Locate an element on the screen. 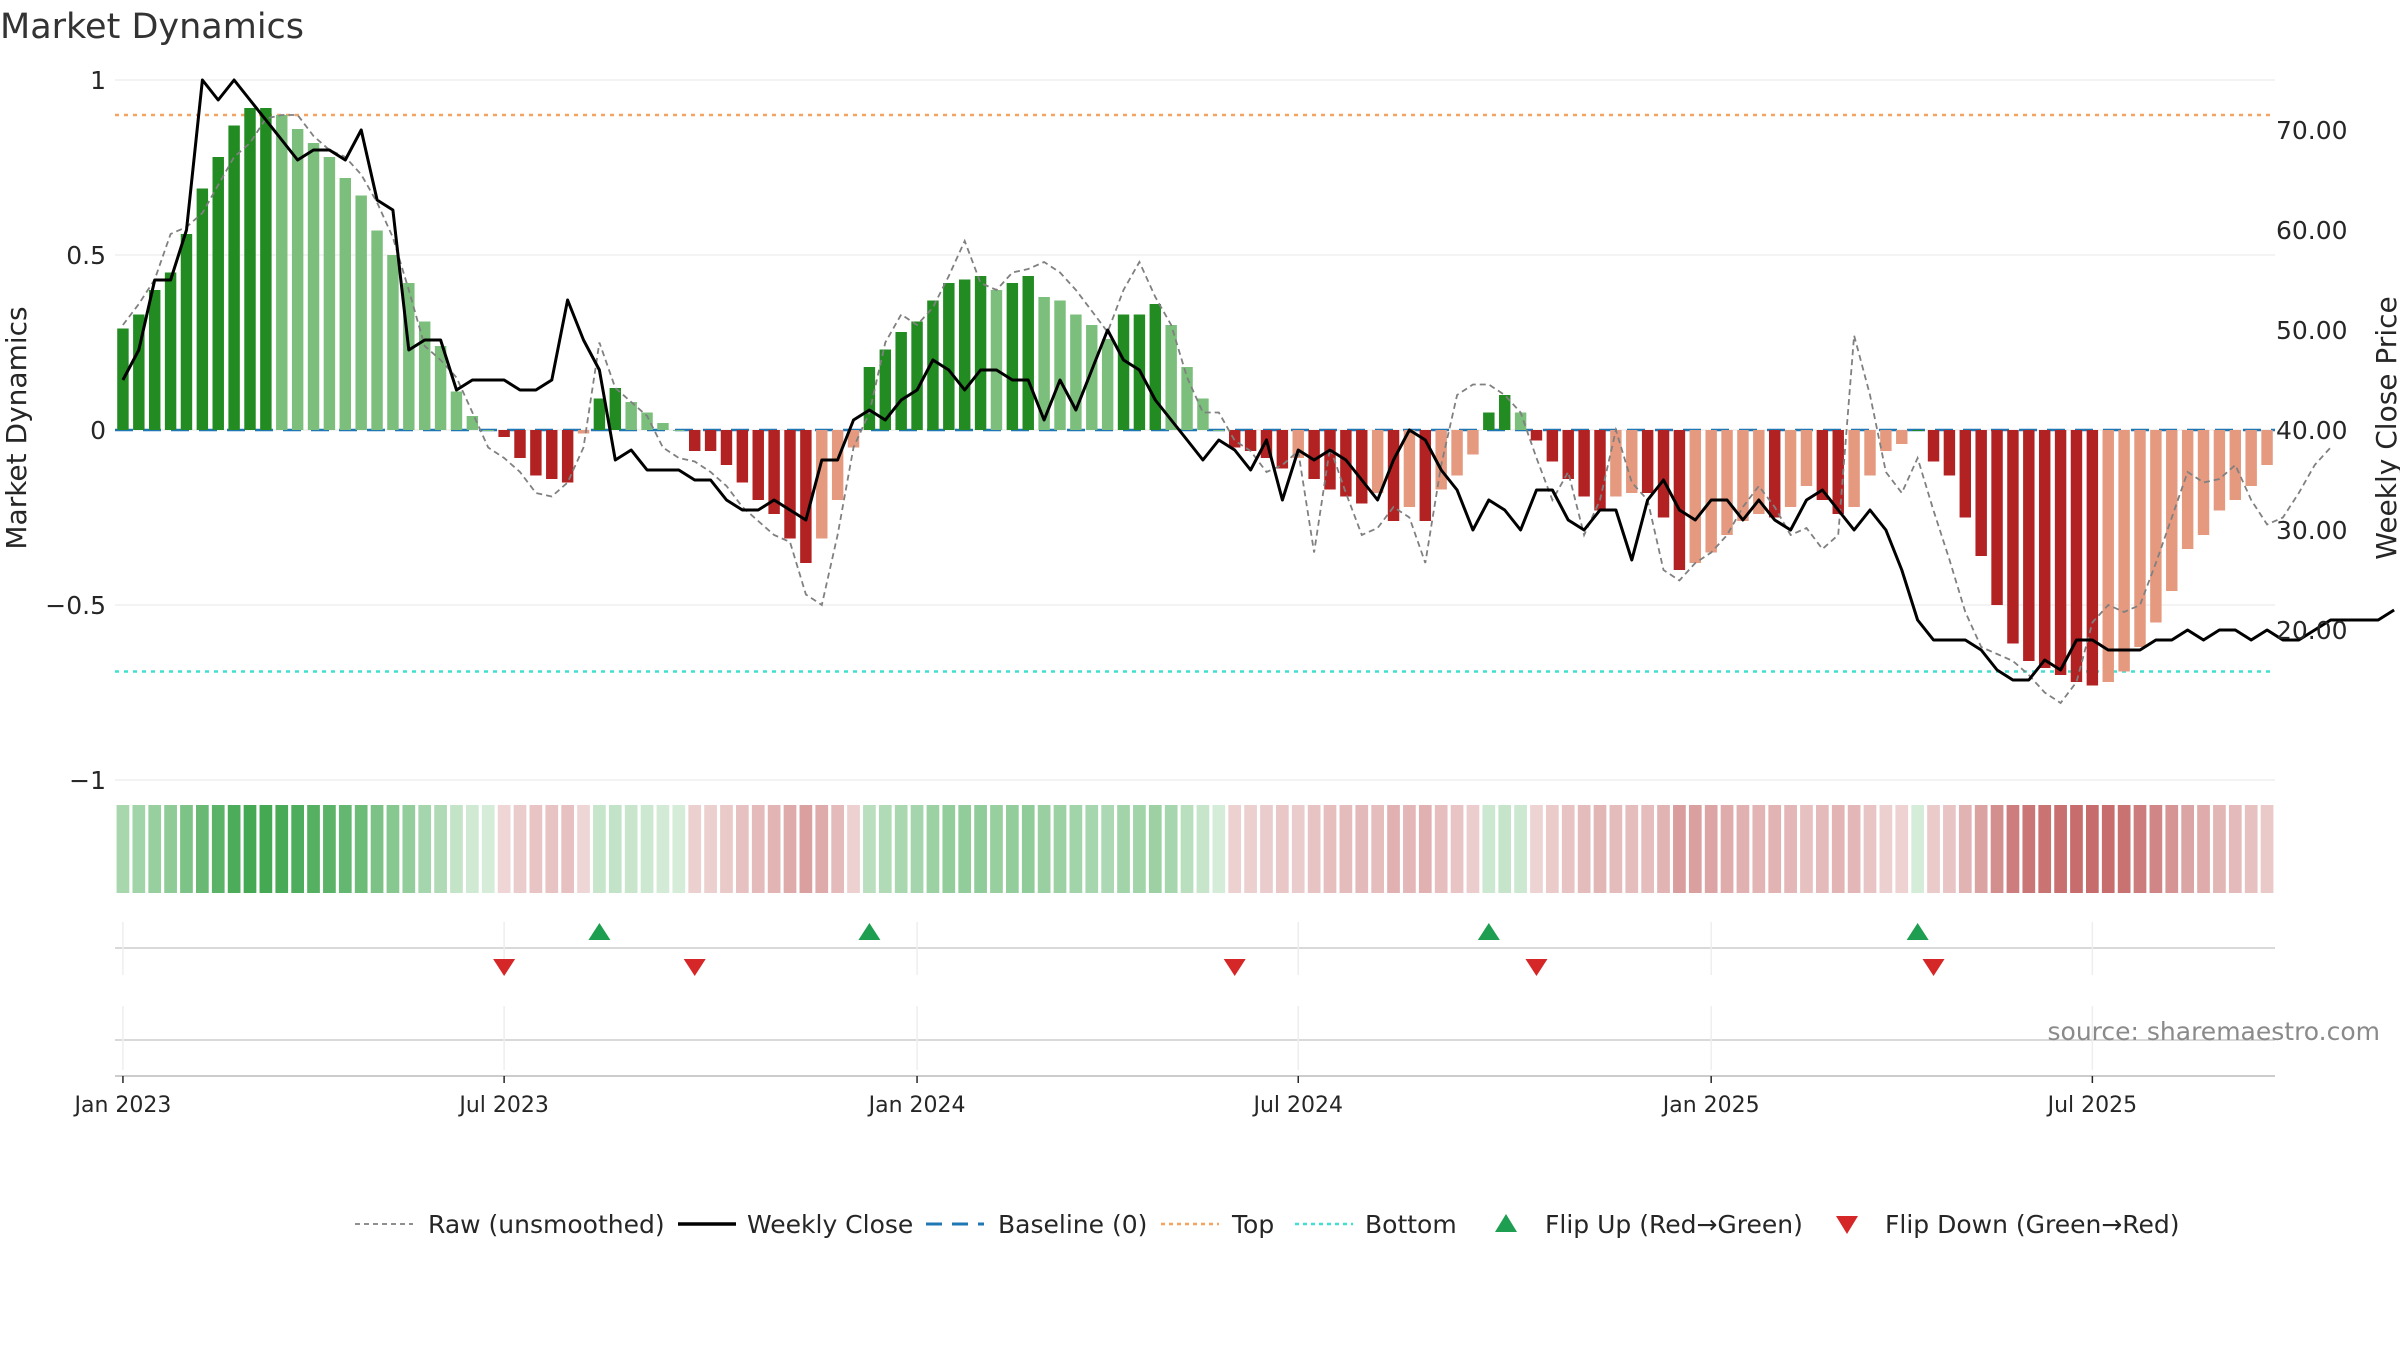  right-tick-label: 60.00 is located at coordinates (2312, 230).